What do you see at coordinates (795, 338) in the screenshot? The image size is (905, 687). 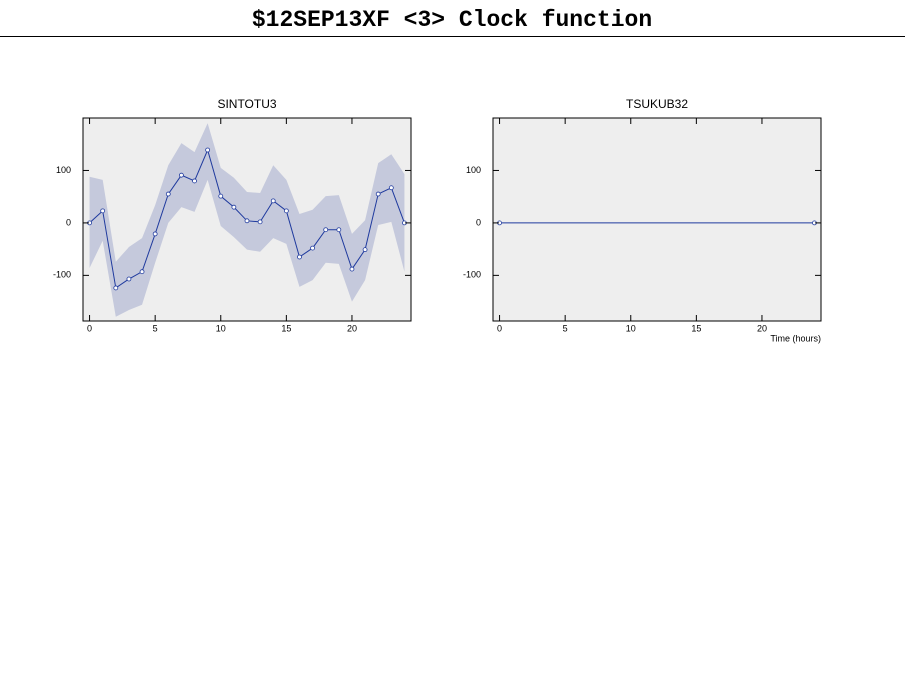 I see `x-axis-label: Time (hours)` at bounding box center [795, 338].